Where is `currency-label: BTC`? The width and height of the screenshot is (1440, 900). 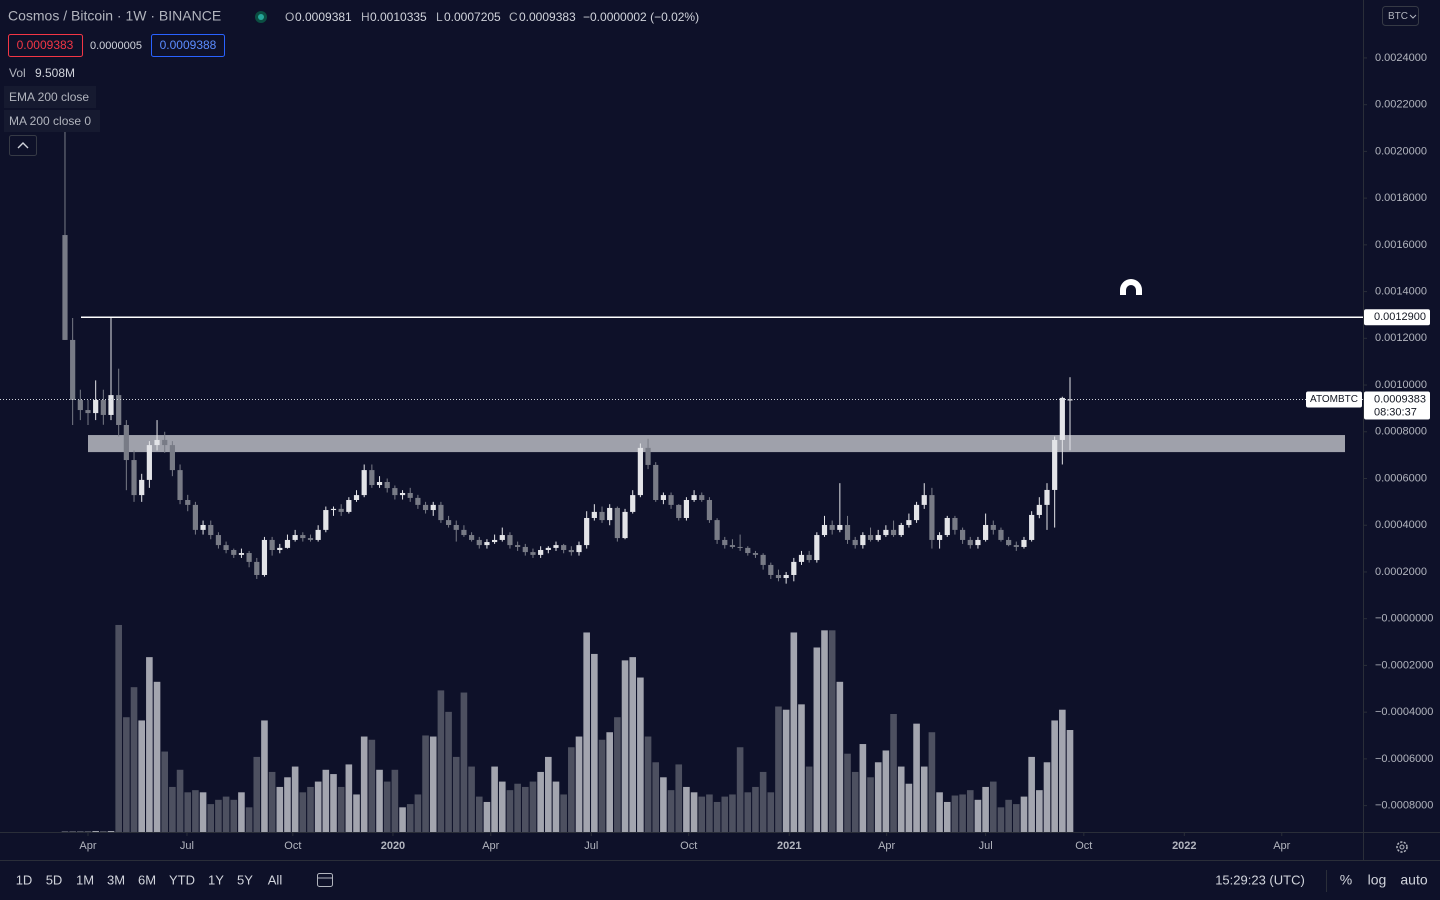
currency-label: BTC is located at coordinates (1398, 16).